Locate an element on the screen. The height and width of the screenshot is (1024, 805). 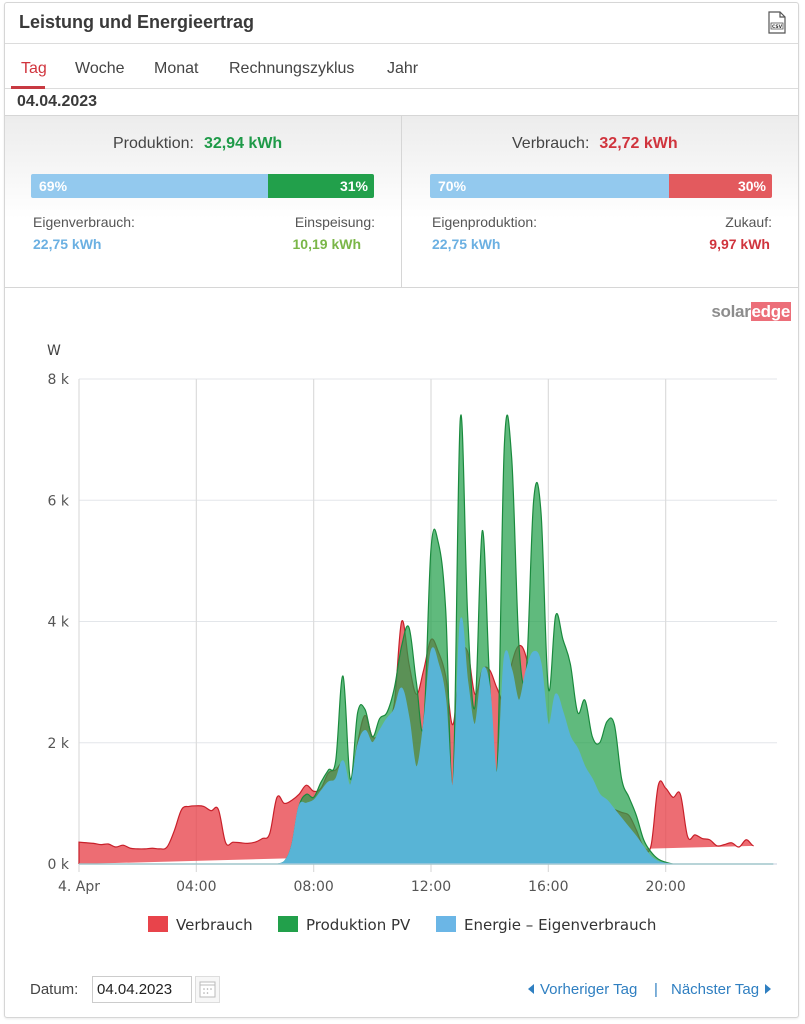
panel-title: Leistung und Energieertrag is located at coordinates (137, 22).